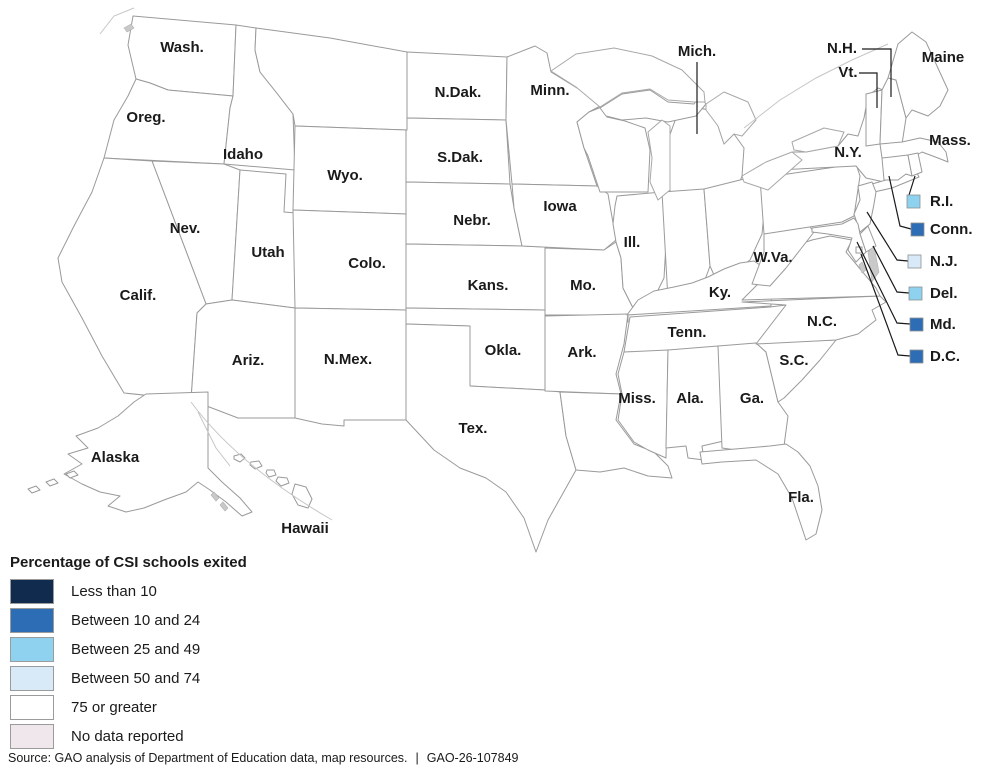 This screenshot has width=996, height=777. Describe the element at coordinates (328, 88) in the screenshot. I see `state-label-montana: Mont.` at that location.